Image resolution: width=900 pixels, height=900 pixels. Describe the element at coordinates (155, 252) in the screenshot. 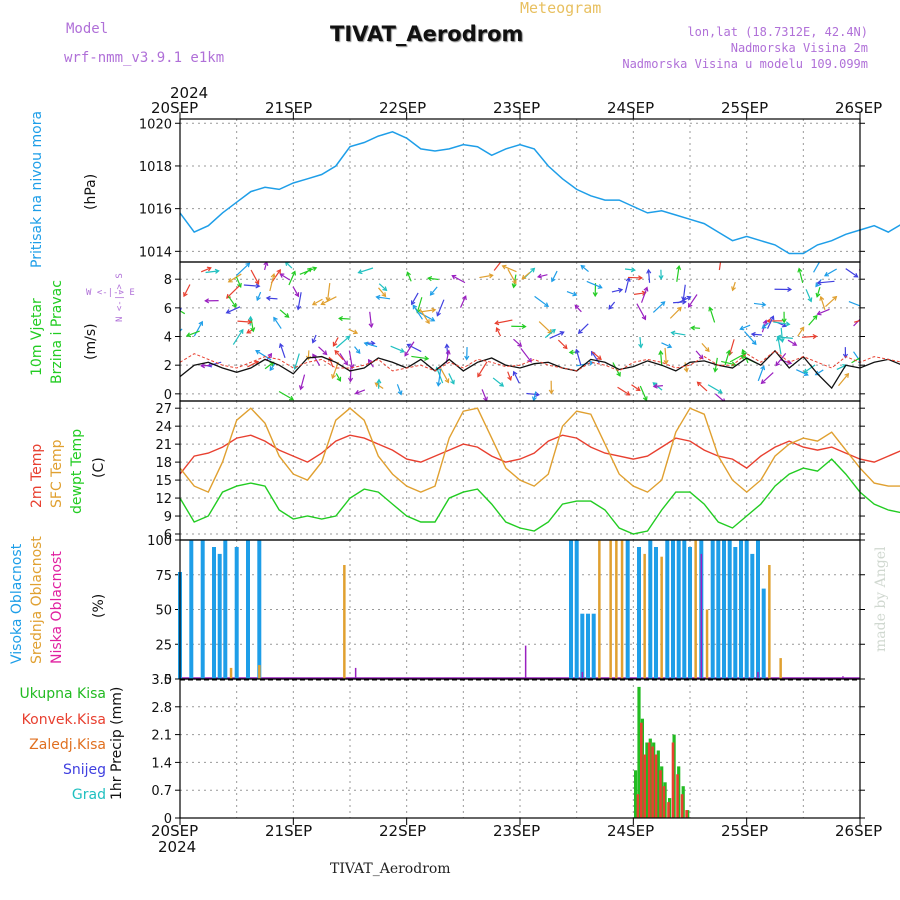

I see `y-tick-label: 1014` at that location.